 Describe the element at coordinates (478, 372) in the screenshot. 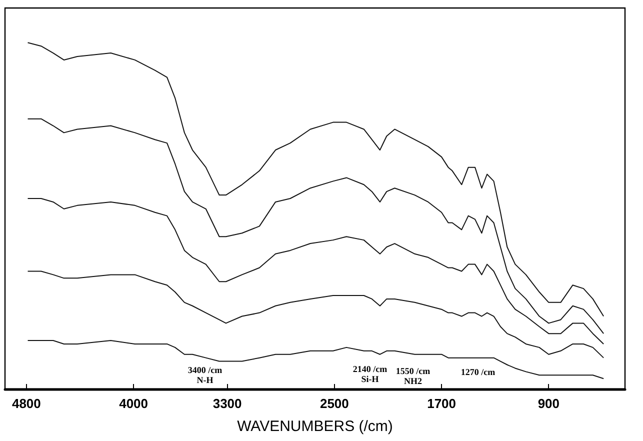

I see `annotation: 1270 /cm` at that location.